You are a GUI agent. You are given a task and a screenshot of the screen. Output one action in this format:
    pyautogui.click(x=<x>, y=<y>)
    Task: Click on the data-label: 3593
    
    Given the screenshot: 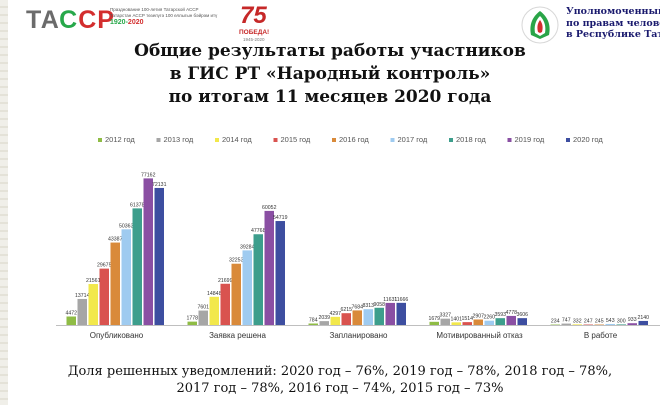 What is the action you would take?
    pyautogui.click(x=500, y=315)
    